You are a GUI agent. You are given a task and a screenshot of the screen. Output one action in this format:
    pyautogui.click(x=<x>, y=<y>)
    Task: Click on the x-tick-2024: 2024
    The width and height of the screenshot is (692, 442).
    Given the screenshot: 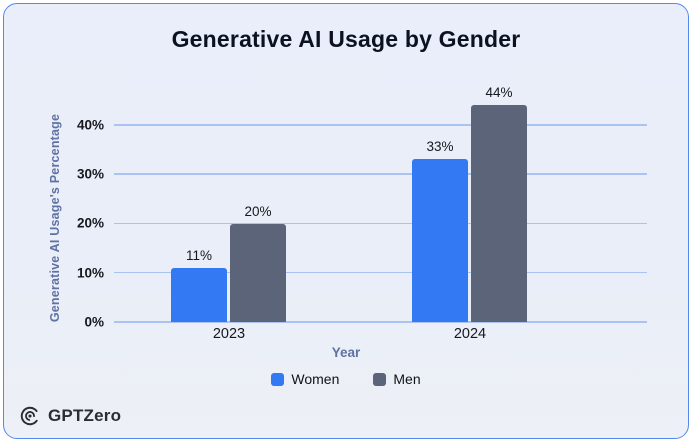 What is the action you would take?
    pyautogui.click(x=470, y=334)
    